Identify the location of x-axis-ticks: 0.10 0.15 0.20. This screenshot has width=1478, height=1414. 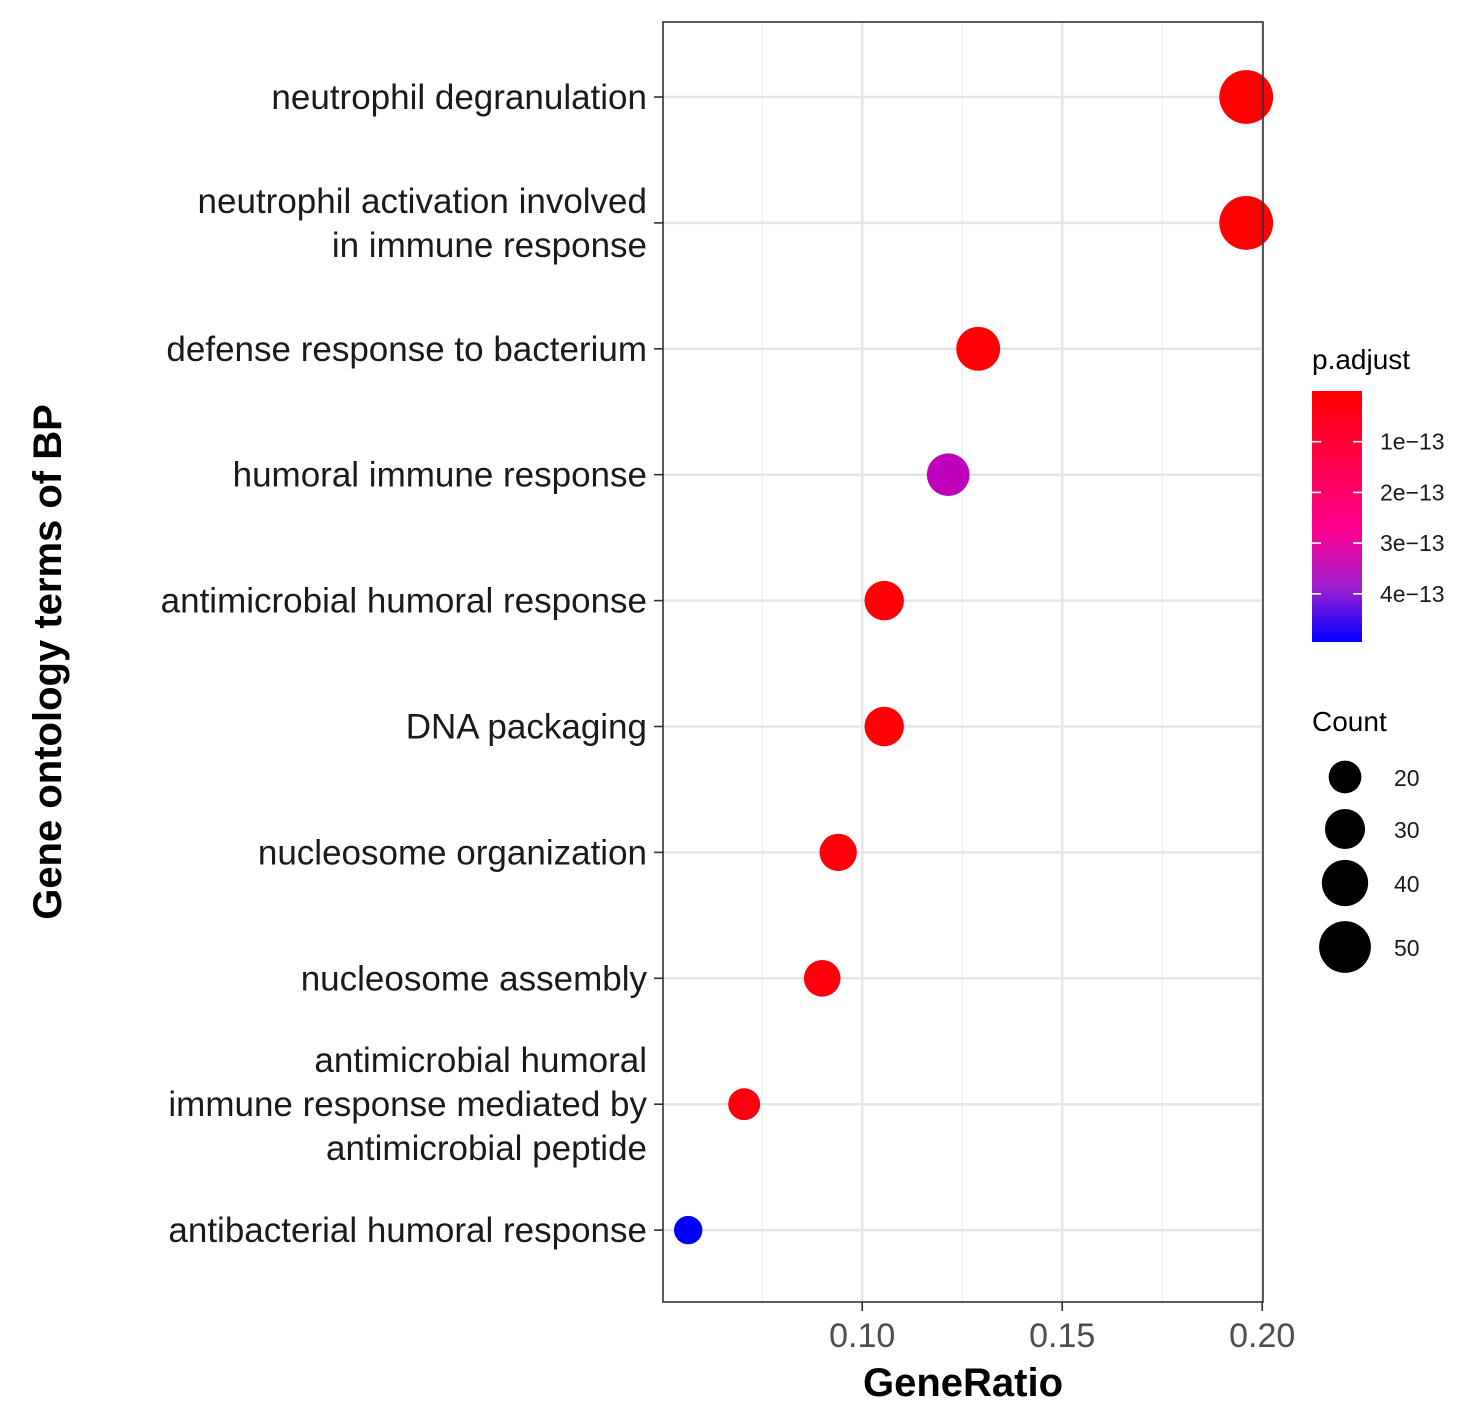
(1062, 1328).